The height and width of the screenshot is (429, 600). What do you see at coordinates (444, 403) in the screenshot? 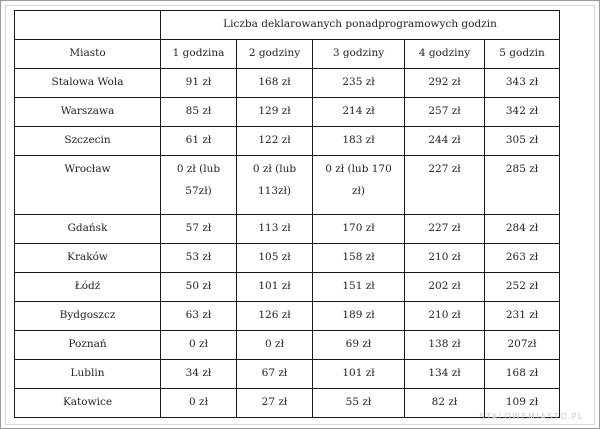
I see `cell-price-4-hours: 82 zł` at bounding box center [444, 403].